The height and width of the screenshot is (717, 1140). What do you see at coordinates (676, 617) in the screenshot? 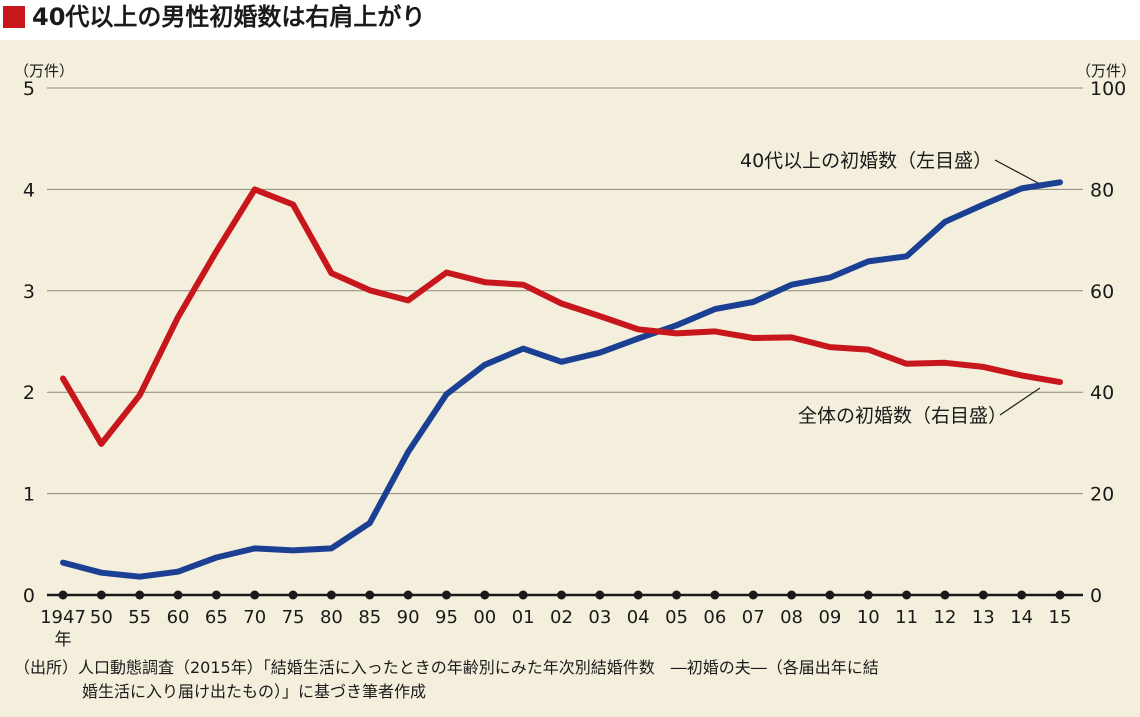
I see `x-tick-label: 05` at bounding box center [676, 617].